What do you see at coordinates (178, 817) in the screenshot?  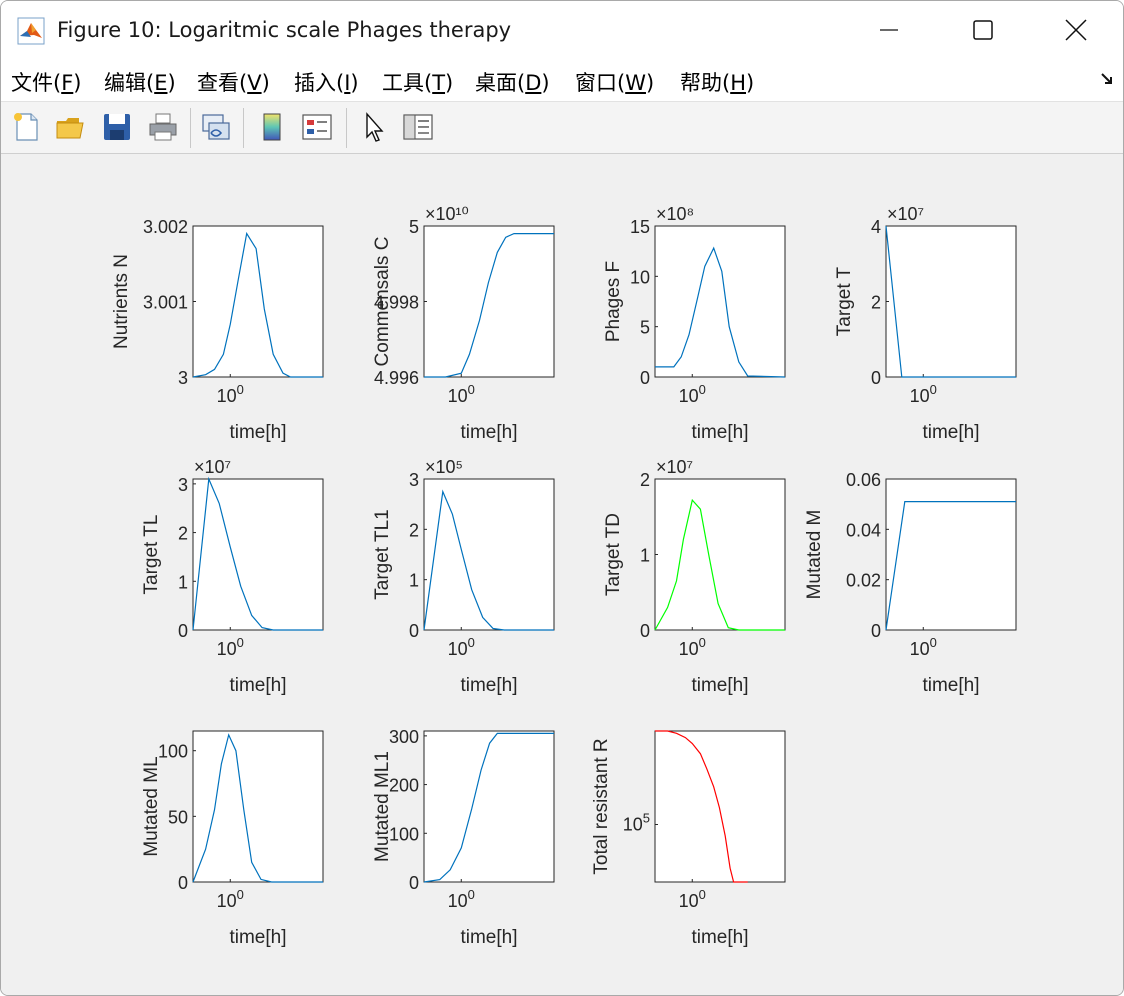 I see `y-tick-label: 50` at bounding box center [178, 817].